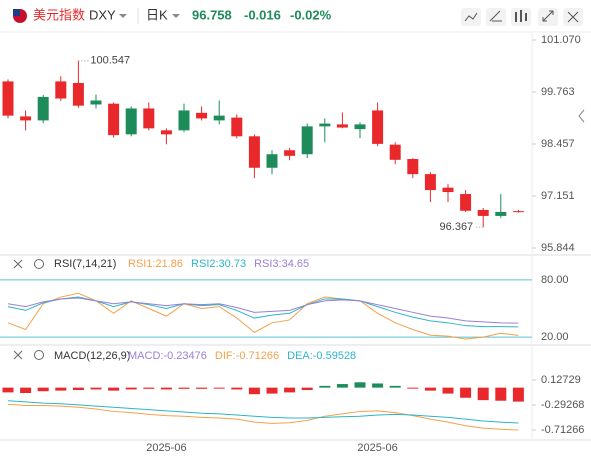  What do you see at coordinates (555, 337) in the screenshot?
I see `y-tick-label: 20.00` at bounding box center [555, 337].